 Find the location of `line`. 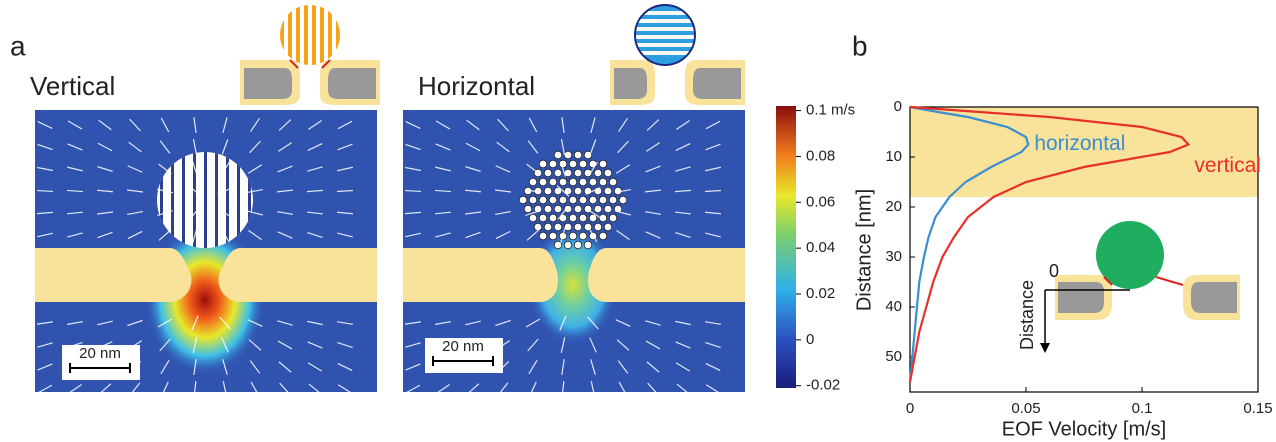

line is located at coordinates (1049, 244).